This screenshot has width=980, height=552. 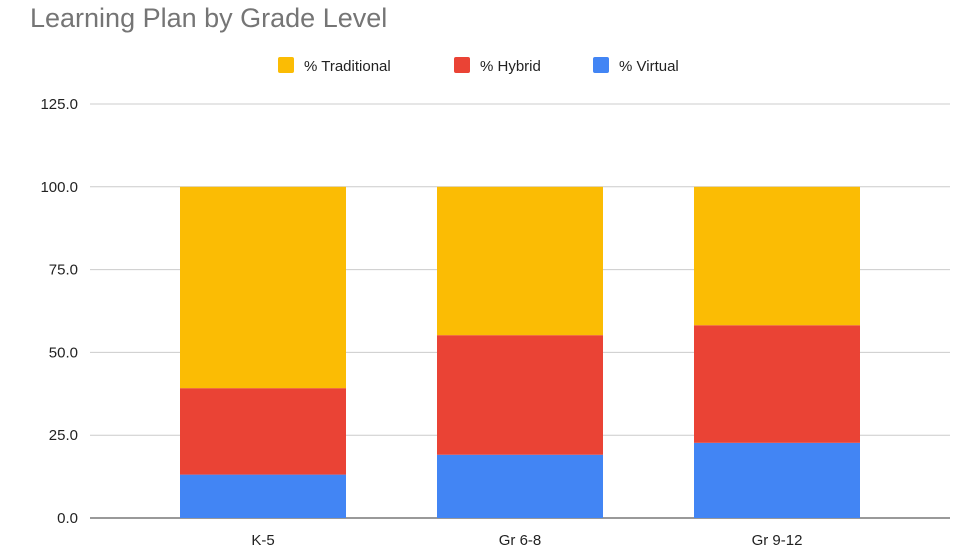 I want to click on x-tick-label: K-5, so click(x=262, y=540).